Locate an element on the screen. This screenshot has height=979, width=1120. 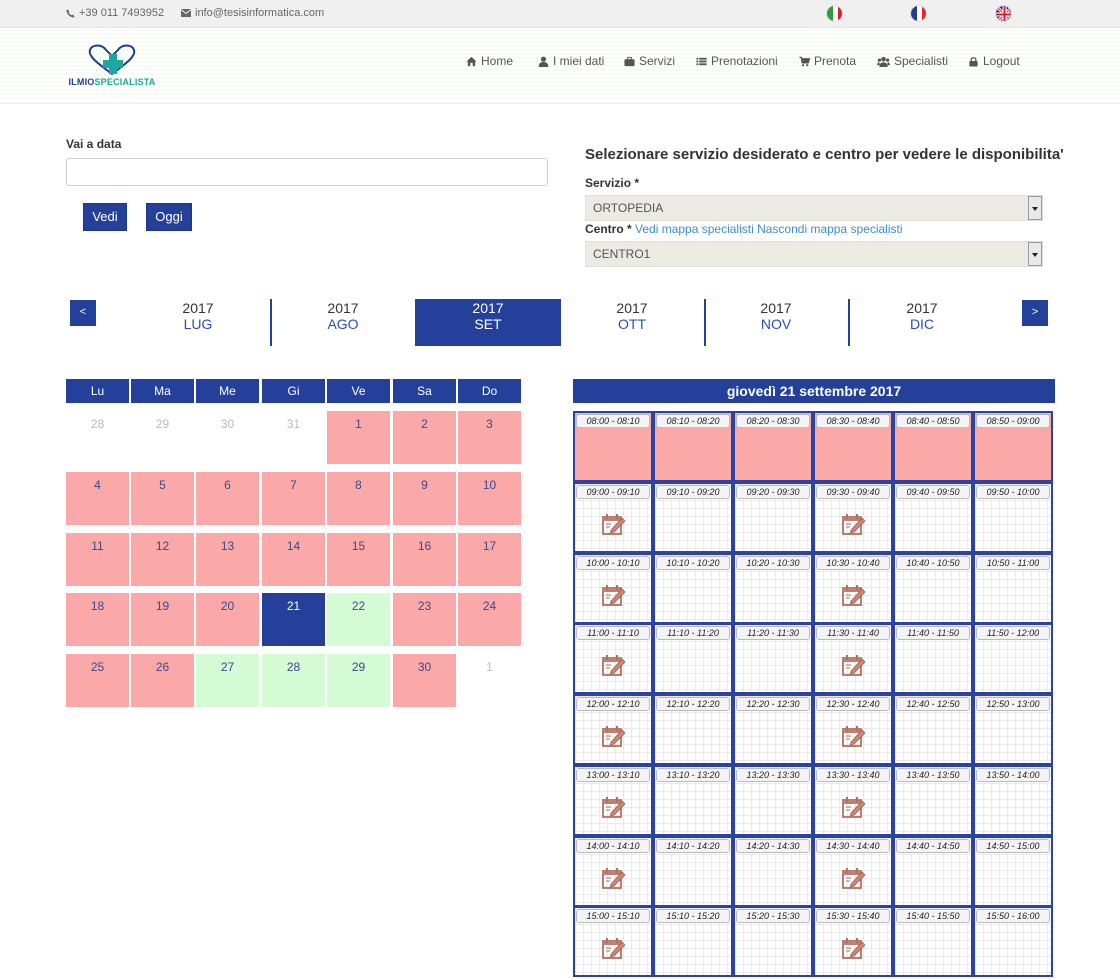
french-flag-icon is located at coordinates (918, 13).